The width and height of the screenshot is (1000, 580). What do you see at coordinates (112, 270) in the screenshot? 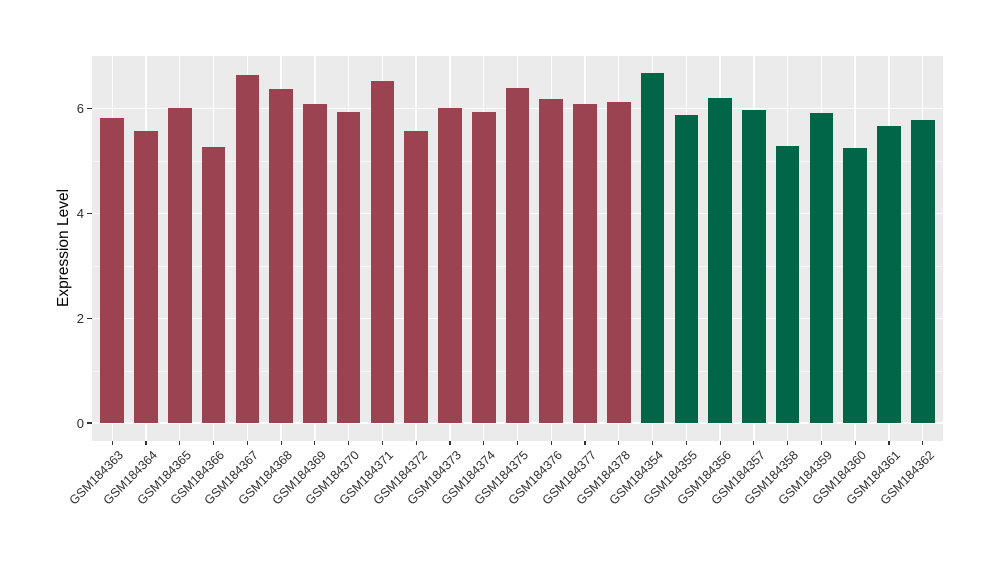
I see `bar-GSM184363` at bounding box center [112, 270].